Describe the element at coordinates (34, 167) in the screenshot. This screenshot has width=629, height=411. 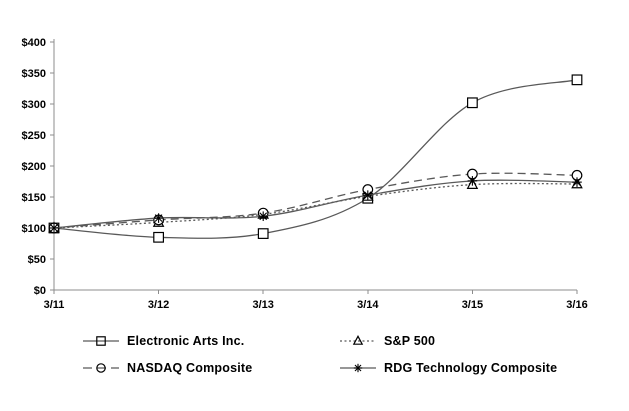
I see `svg-text: $200` at that location.